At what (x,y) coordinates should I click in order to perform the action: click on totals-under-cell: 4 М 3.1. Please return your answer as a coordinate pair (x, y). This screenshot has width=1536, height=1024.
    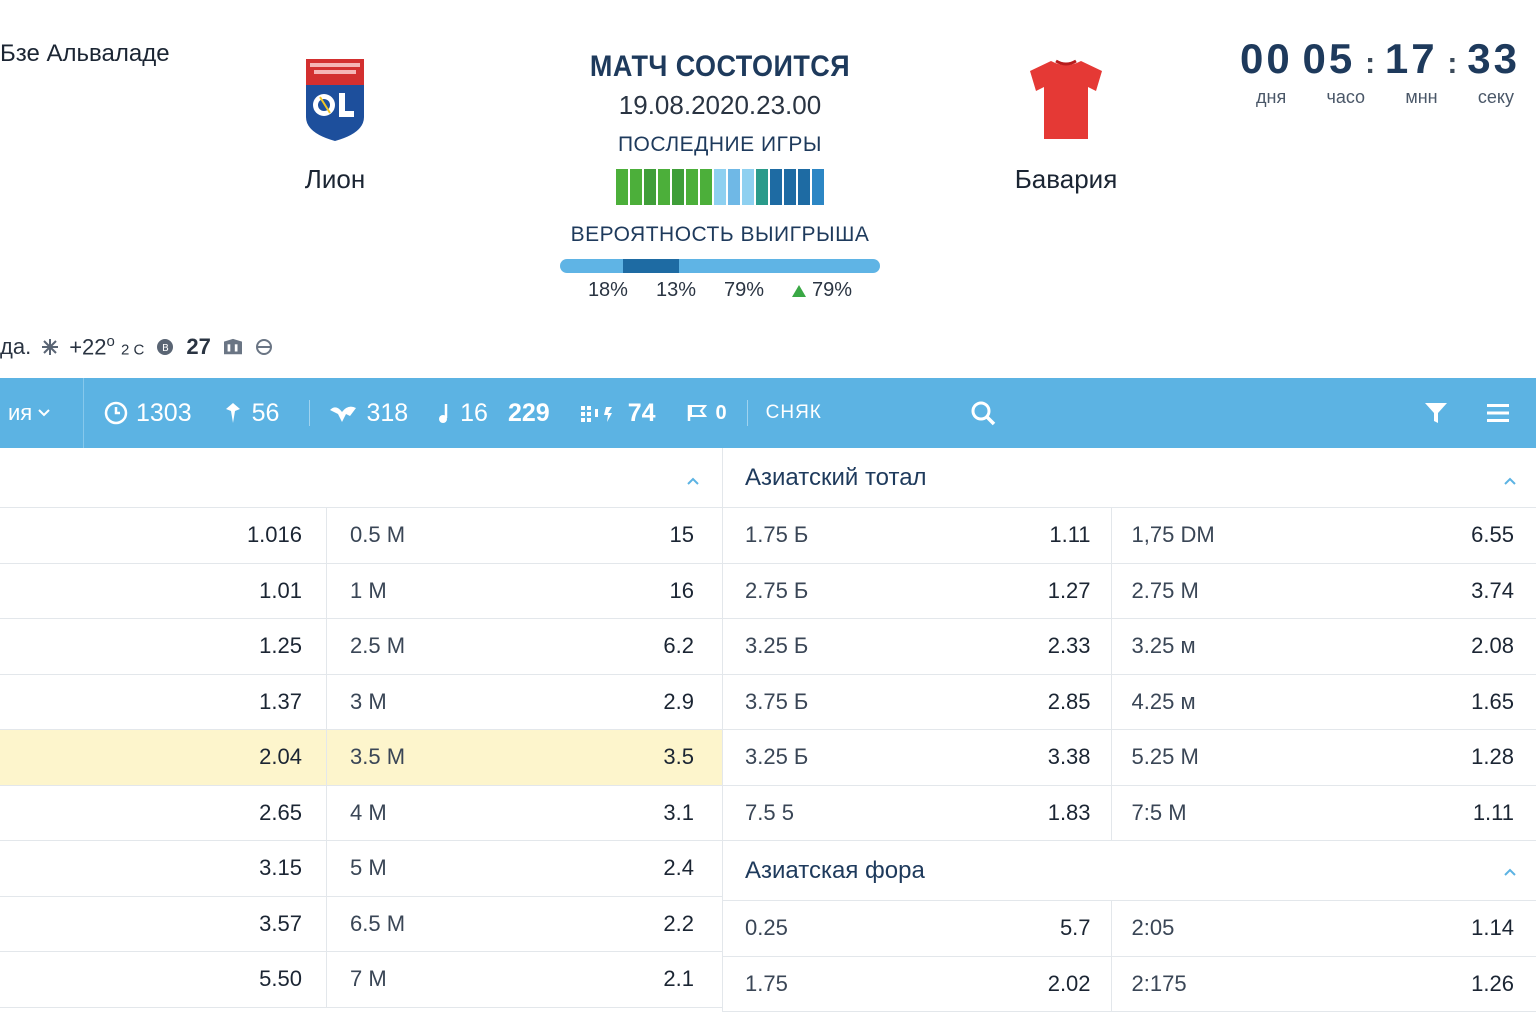
    Looking at the image, I should click on (524, 813).